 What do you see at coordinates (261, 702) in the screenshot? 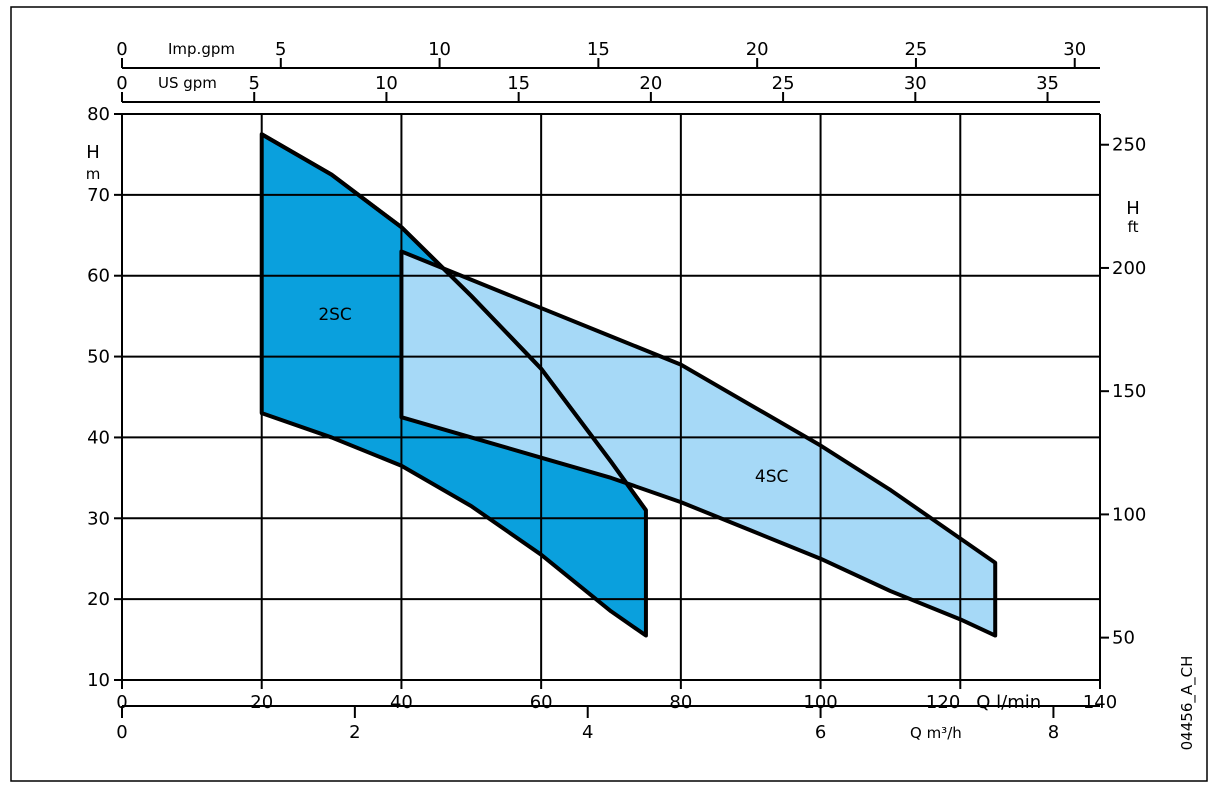
I see `x-tick-label: 20` at bounding box center [261, 702].